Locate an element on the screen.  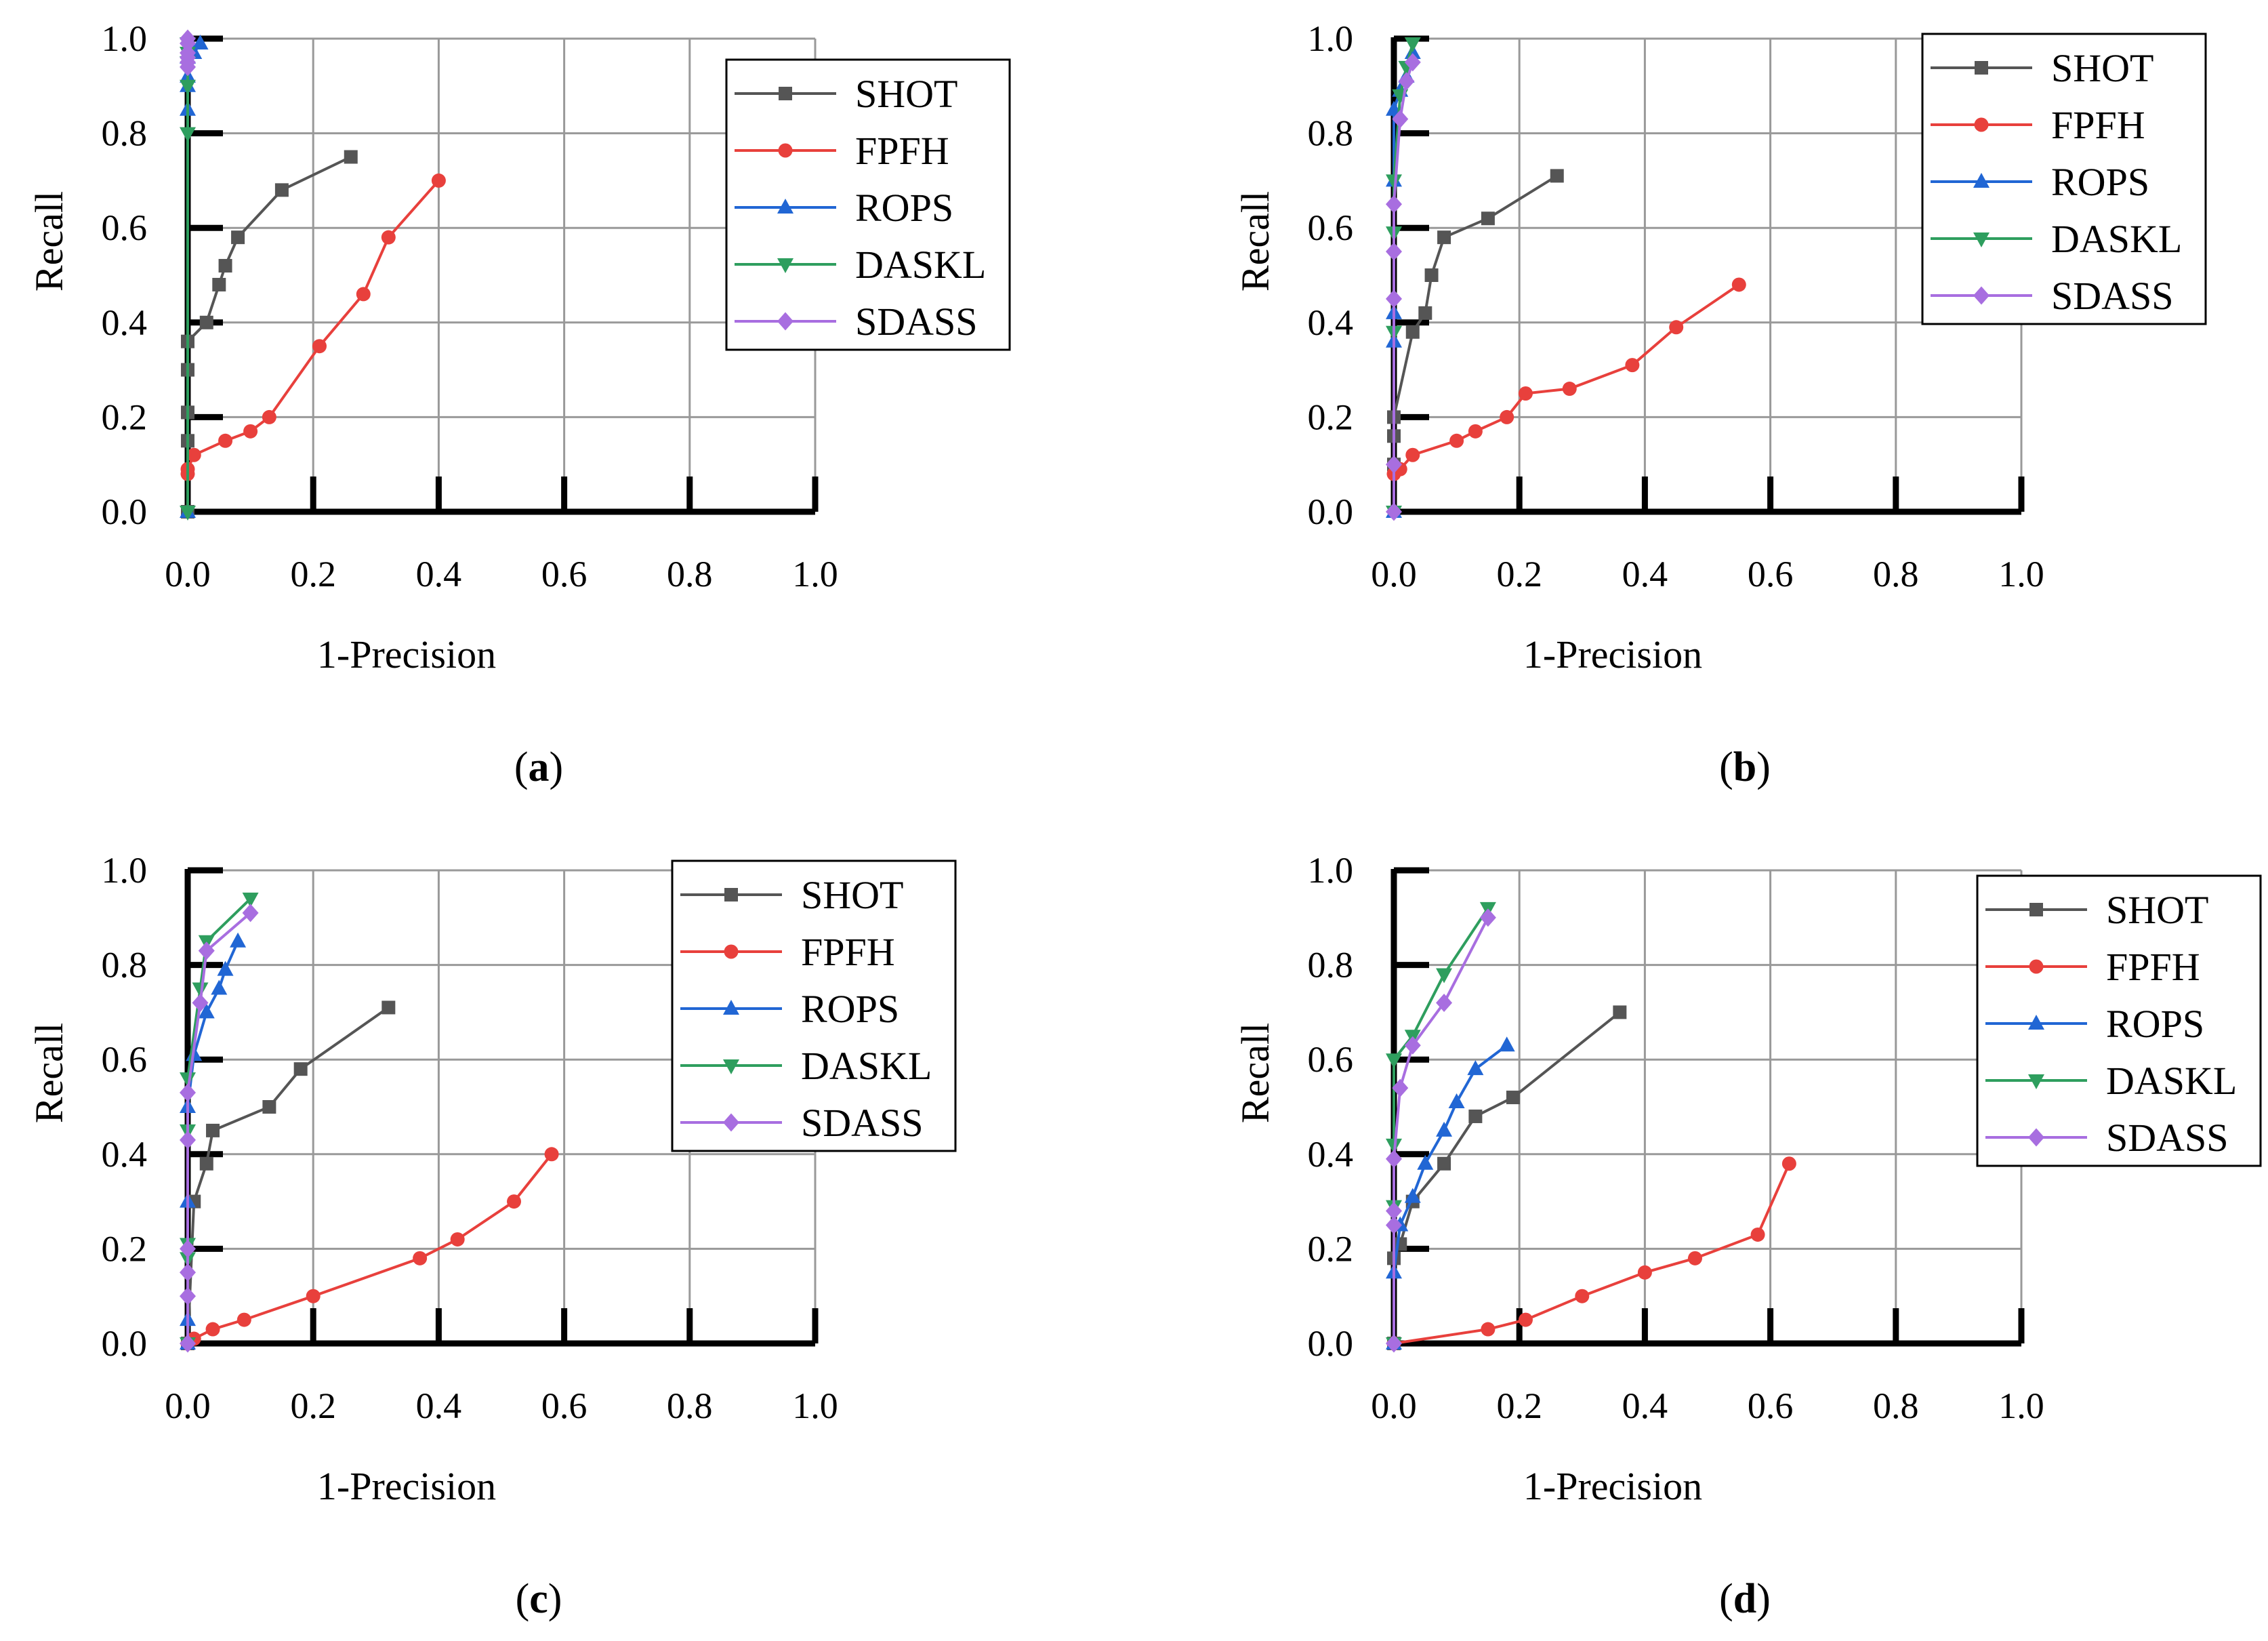
panel-caption: (b) is located at coordinates (1745, 767).